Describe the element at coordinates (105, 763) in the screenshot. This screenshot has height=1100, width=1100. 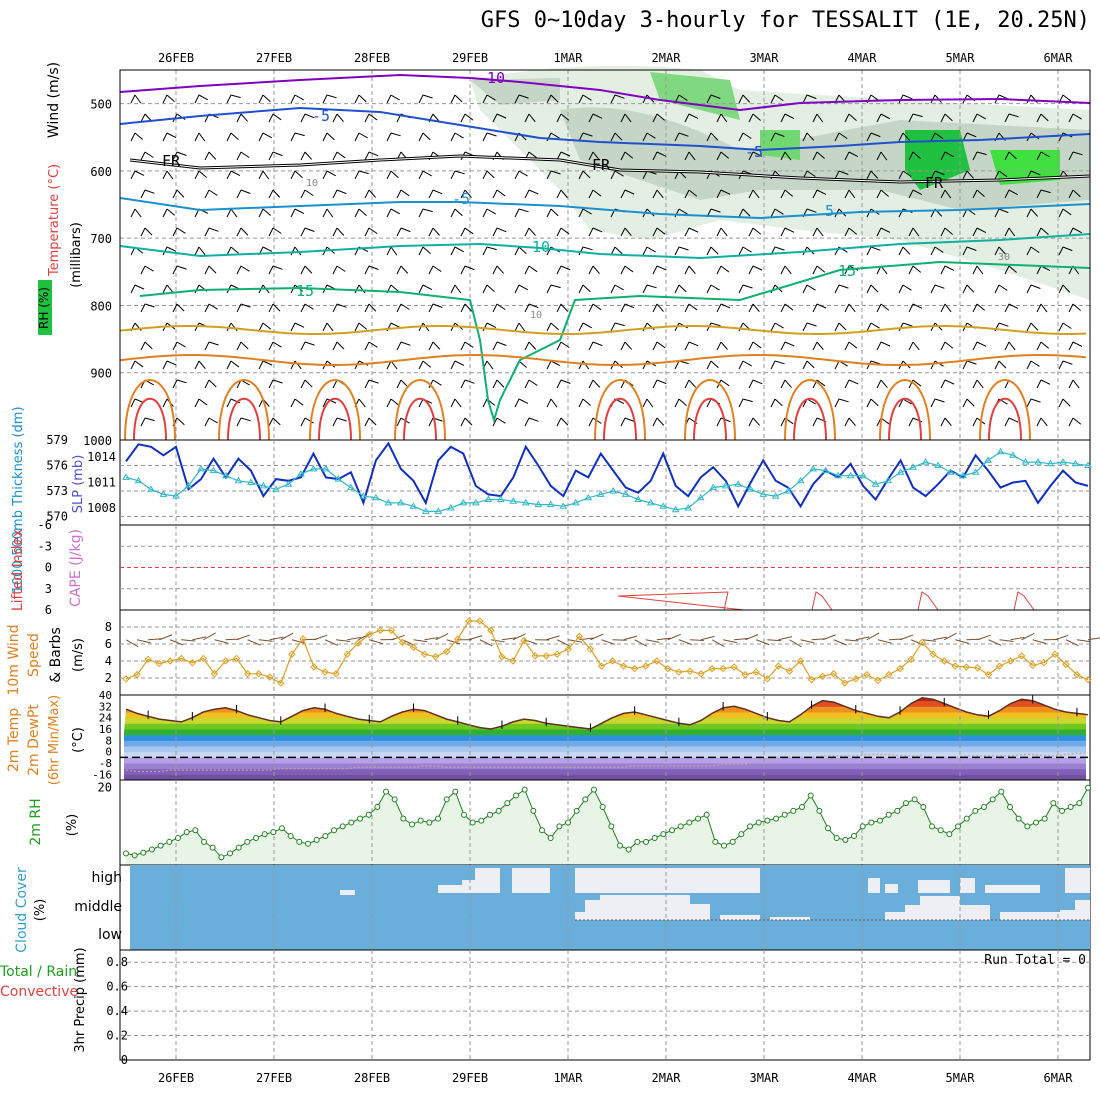
I see `ytick-temp2m: -8` at that location.